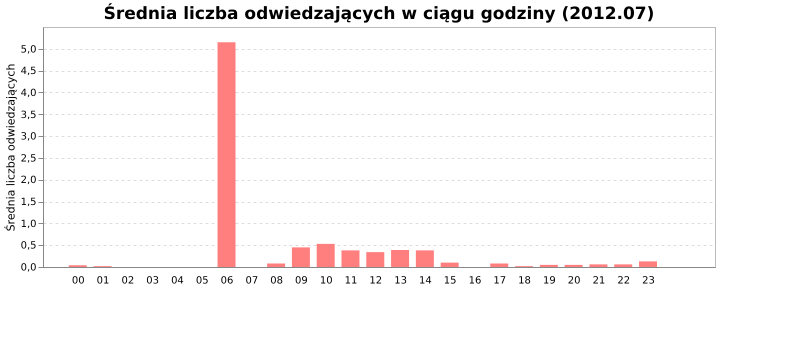 The image size is (800, 350). Describe the element at coordinates (177, 281) in the screenshot. I see `x-tick-label: 04` at that location.